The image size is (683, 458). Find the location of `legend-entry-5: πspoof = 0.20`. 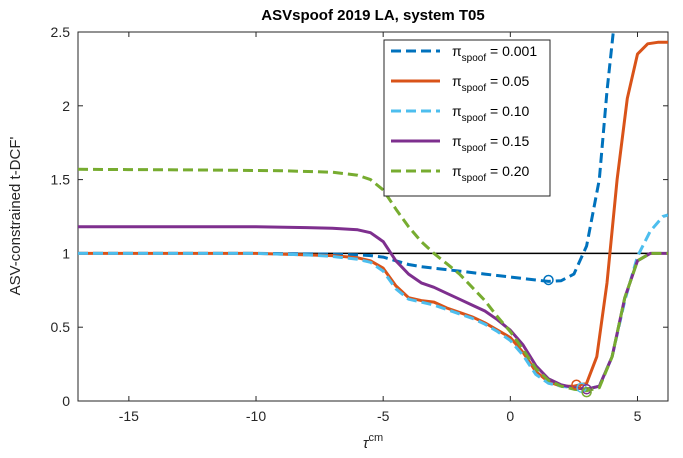

legend-entry-5: πspoof = 0.20 is located at coordinates (491, 173).